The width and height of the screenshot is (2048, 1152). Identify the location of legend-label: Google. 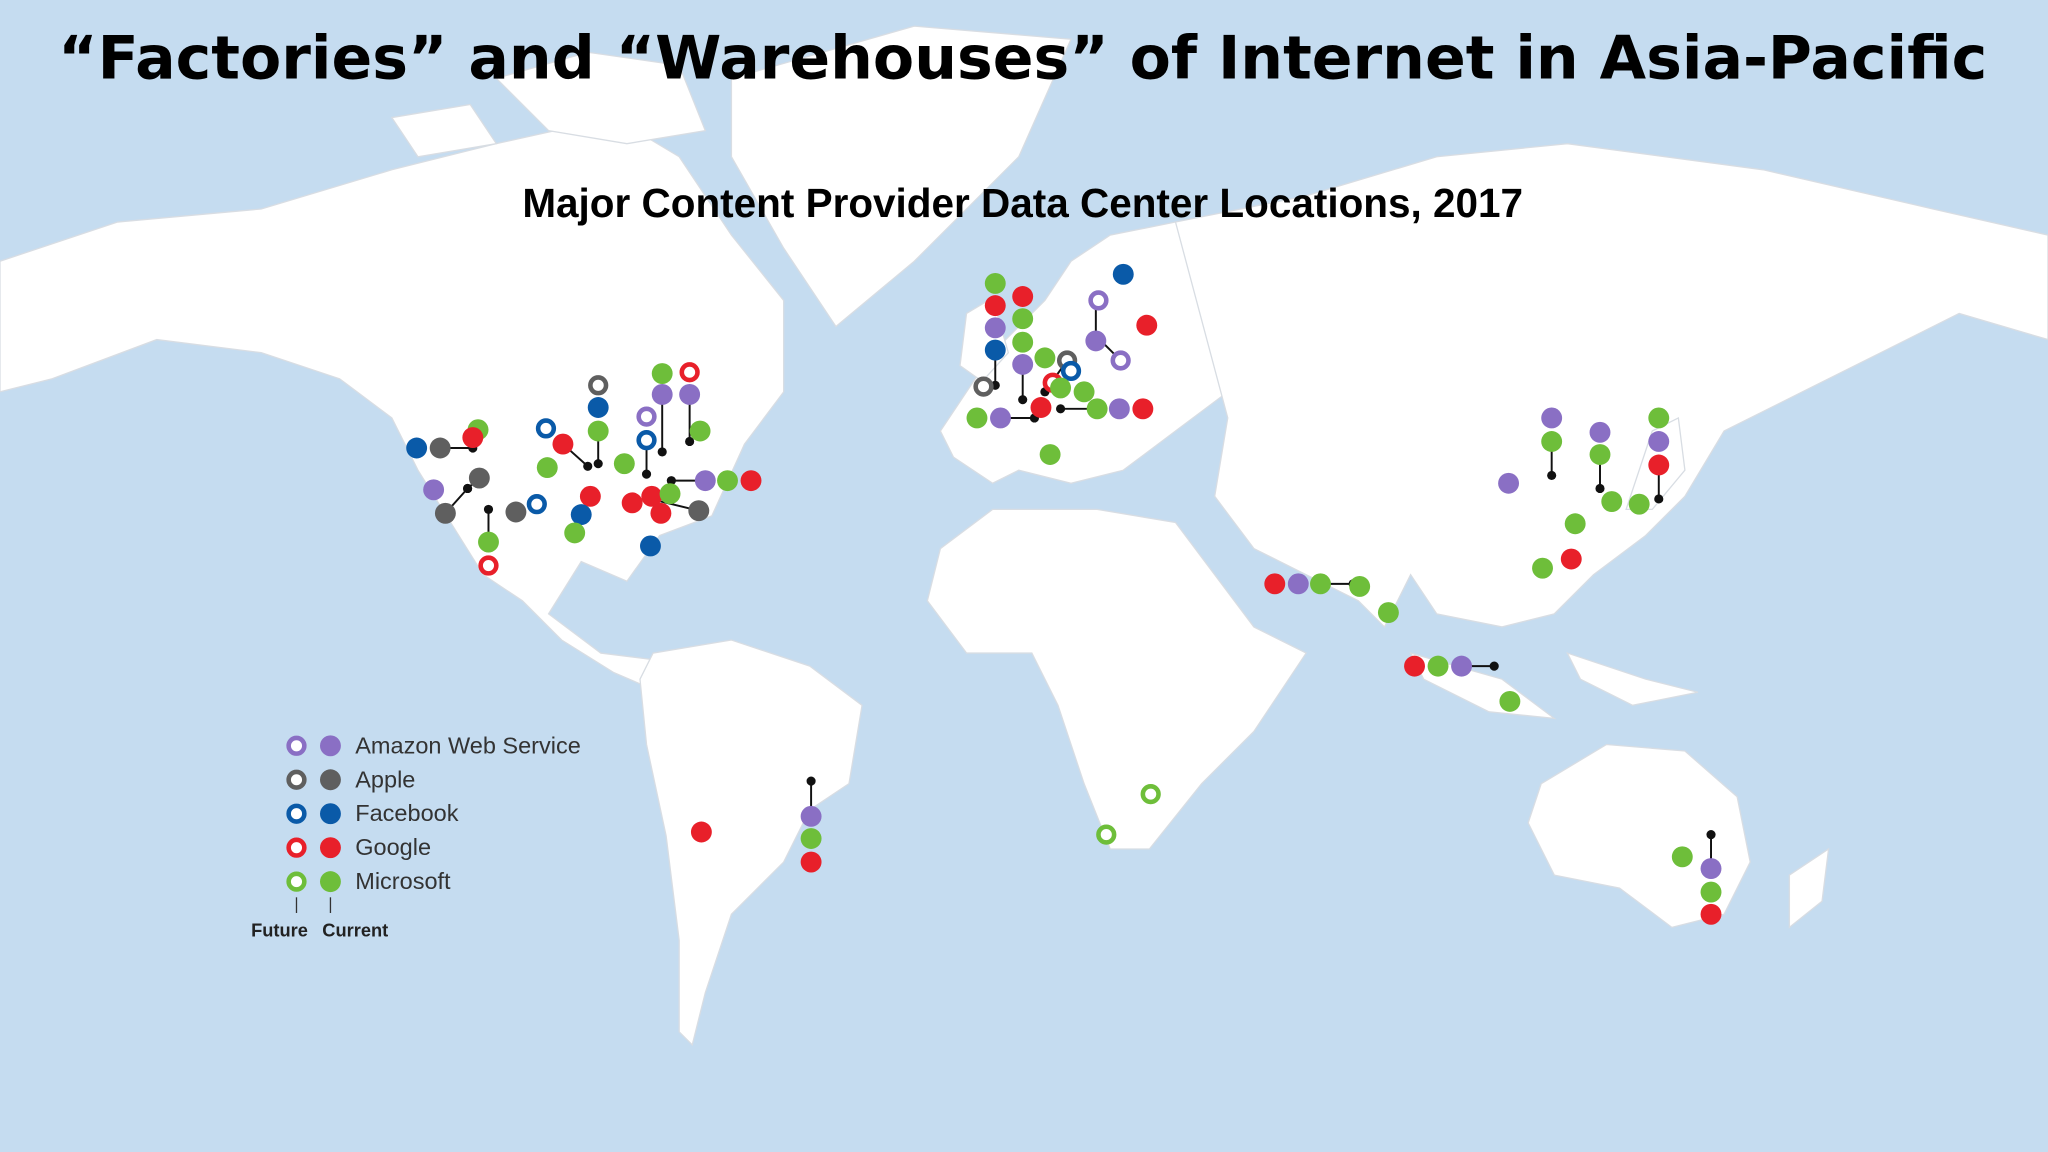
(393, 847).